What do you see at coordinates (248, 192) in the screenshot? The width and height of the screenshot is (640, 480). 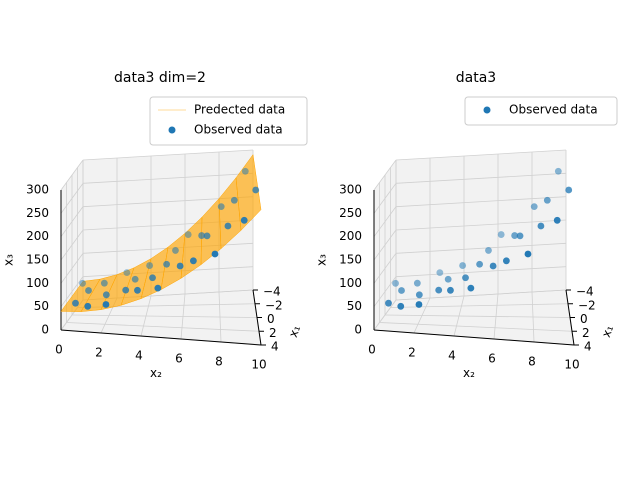 I see `surface-patch` at bounding box center [248, 192].